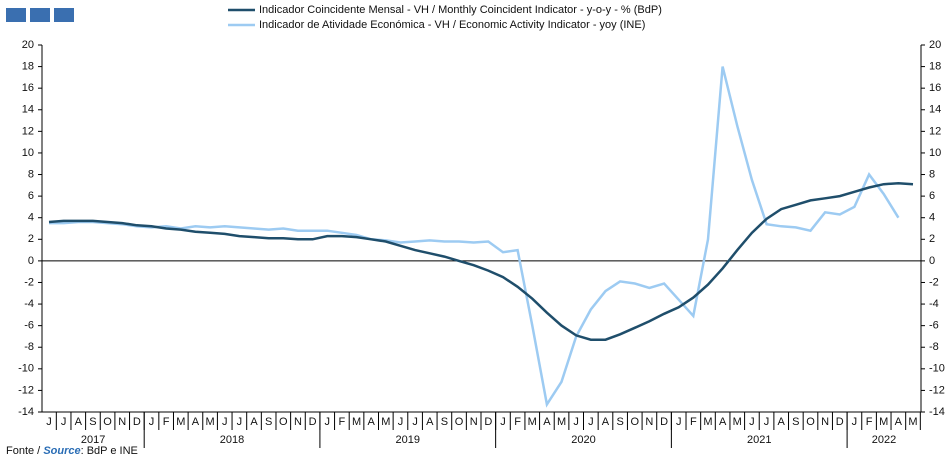  I want to click on y-tick-label: 16, so click(28, 88).